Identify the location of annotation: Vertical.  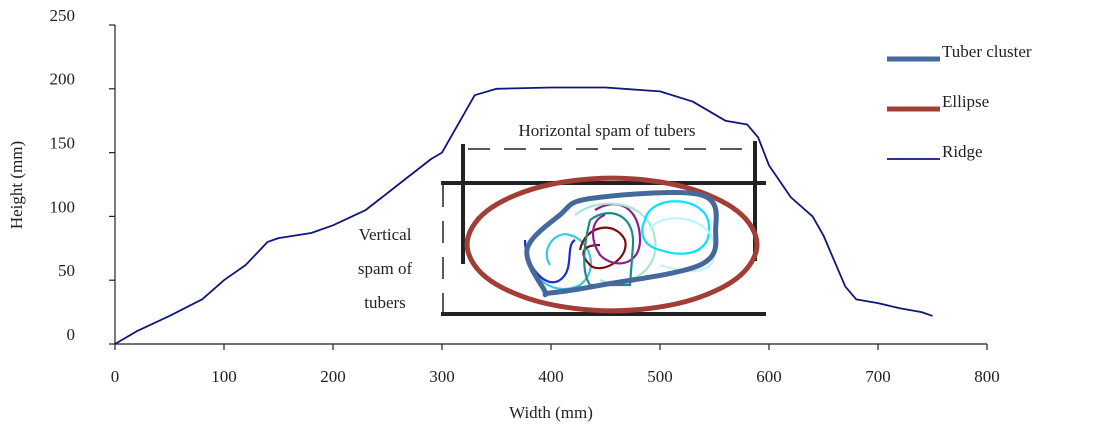
(385, 234).